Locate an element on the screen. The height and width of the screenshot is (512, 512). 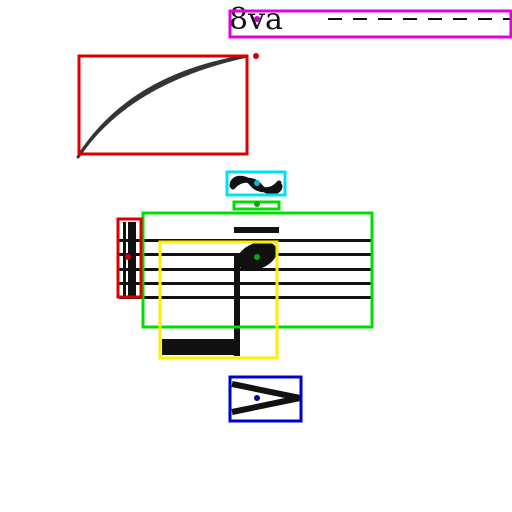
turn-box is located at coordinates (256, 183).